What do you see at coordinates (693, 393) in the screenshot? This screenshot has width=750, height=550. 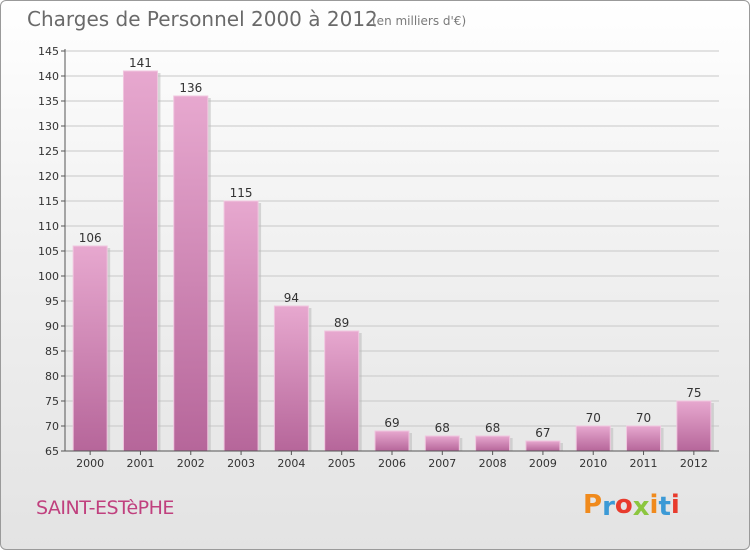 I see `data-label: 75` at bounding box center [693, 393].